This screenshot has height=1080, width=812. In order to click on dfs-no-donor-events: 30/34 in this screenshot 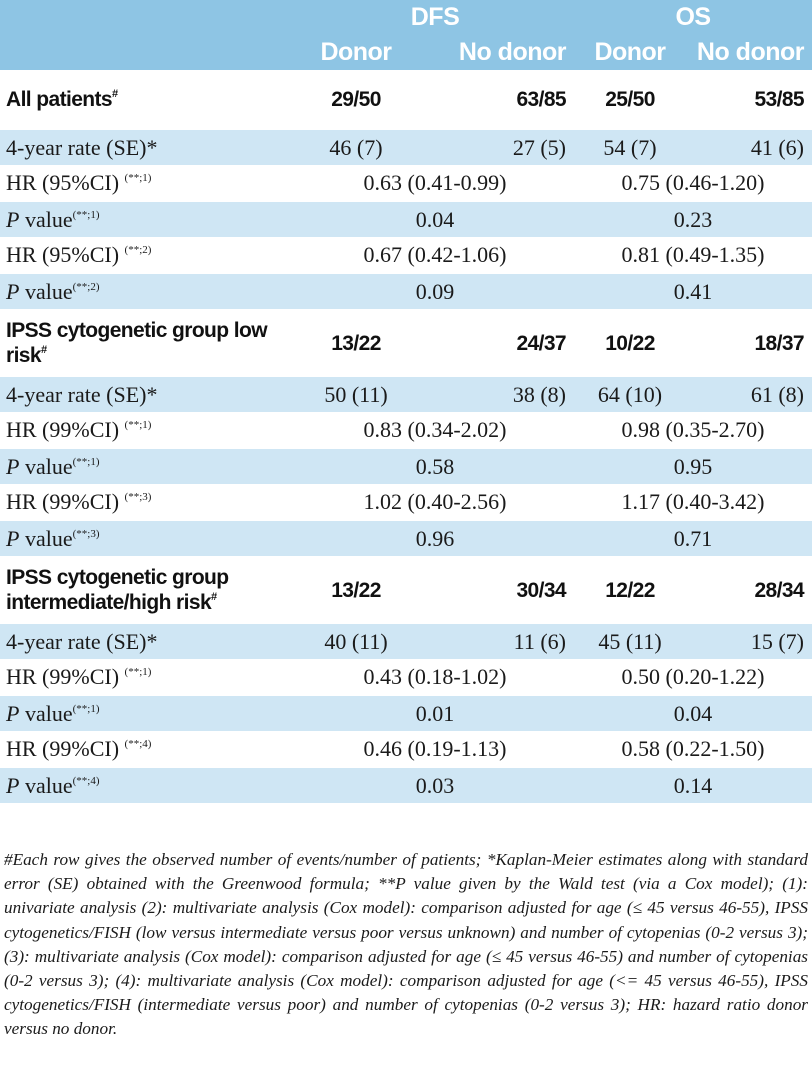, I will do `click(495, 590)`.